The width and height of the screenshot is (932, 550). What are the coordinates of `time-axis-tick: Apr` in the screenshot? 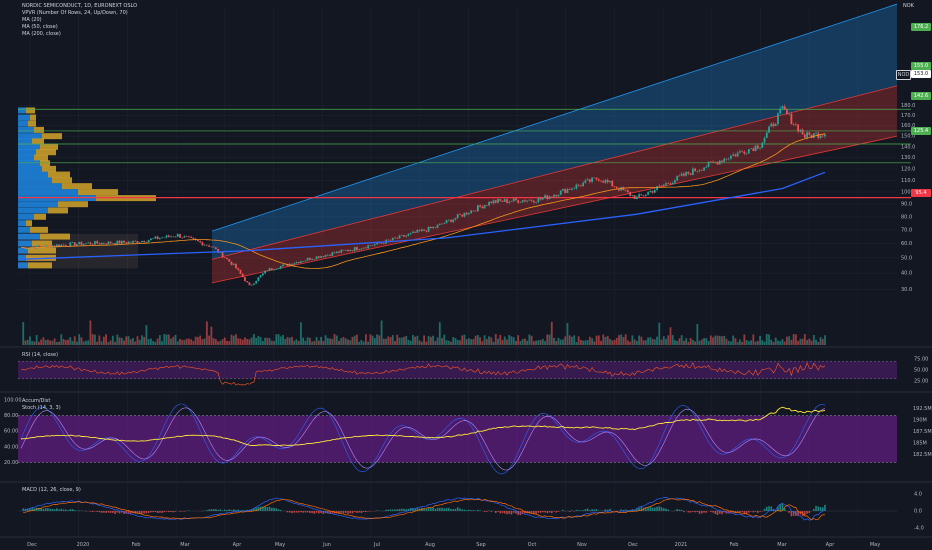 It's located at (238, 545).